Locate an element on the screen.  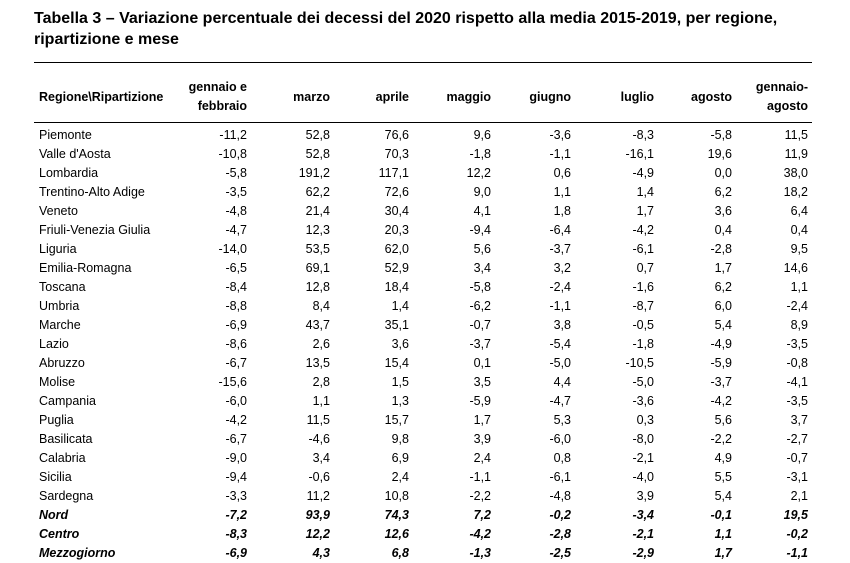
column-header-line: giugno is located at coordinates (550, 96).